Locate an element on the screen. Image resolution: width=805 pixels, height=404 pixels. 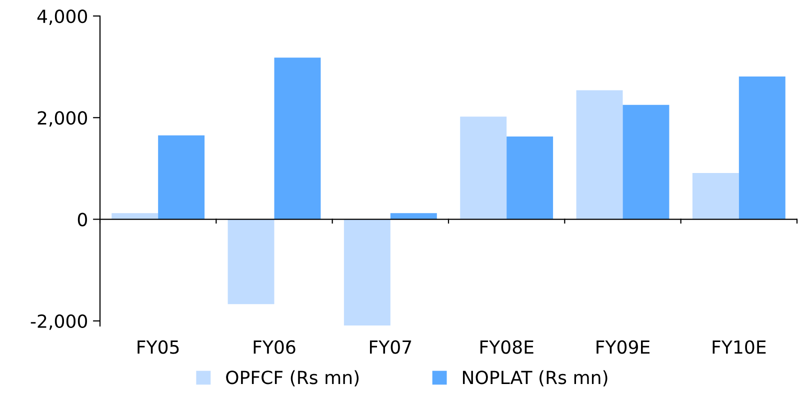
x-tick-label: FY09E is located at coordinates (623, 347).